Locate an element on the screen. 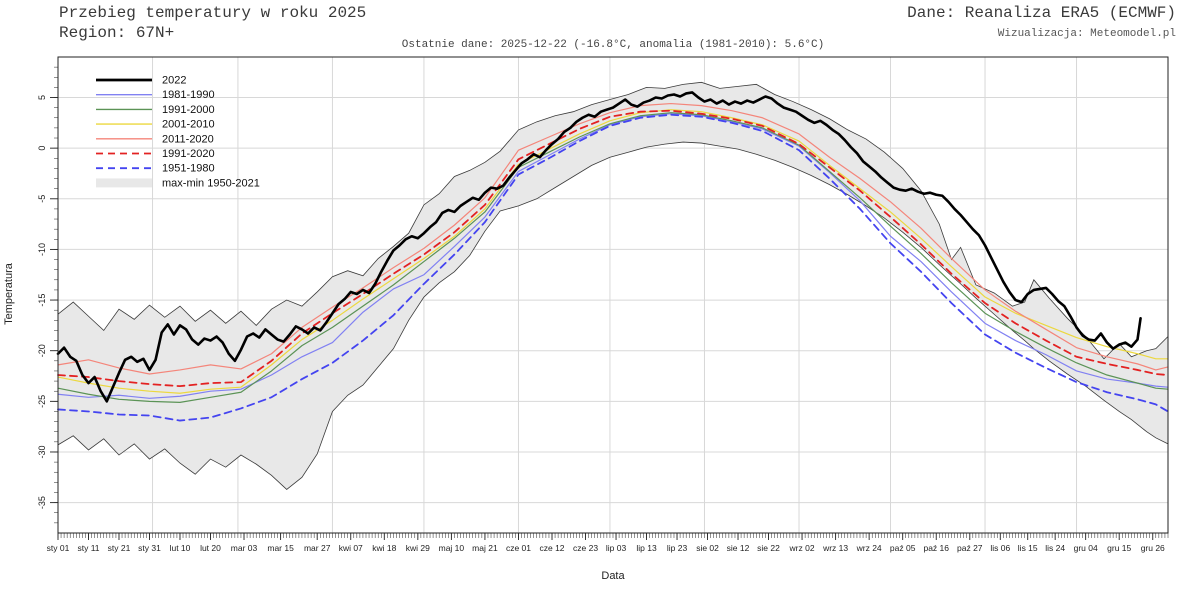  x-tick-label: mar 15 is located at coordinates (280, 548).